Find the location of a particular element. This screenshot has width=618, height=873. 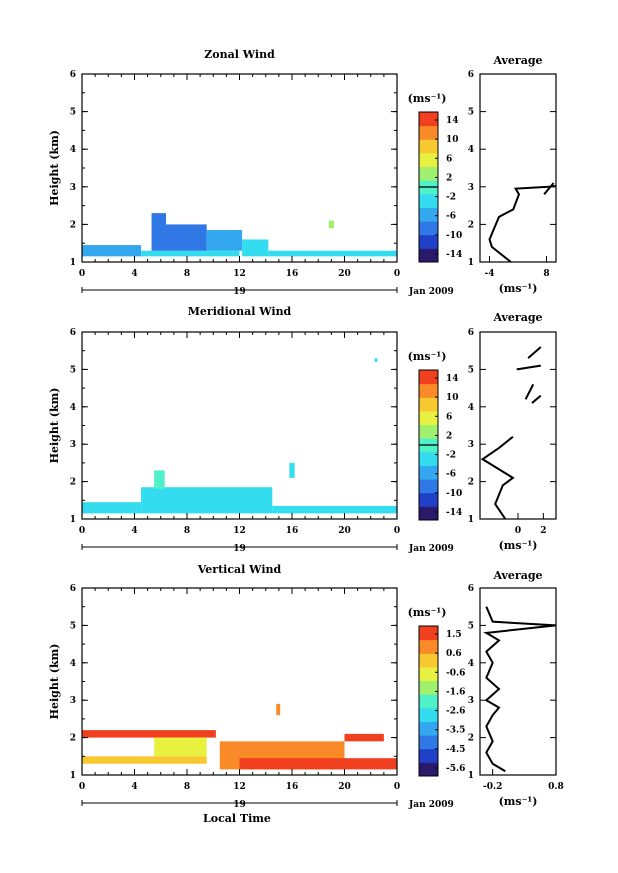

date-label: Jan 2009 is located at coordinates (431, 549).